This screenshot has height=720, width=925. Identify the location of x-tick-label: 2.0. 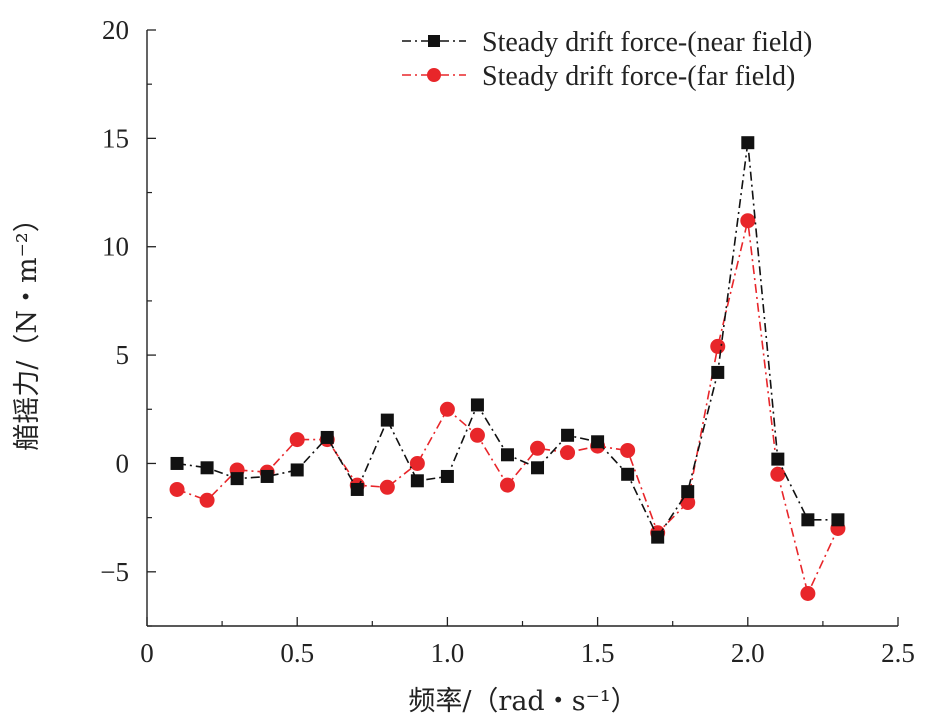
(748, 653).